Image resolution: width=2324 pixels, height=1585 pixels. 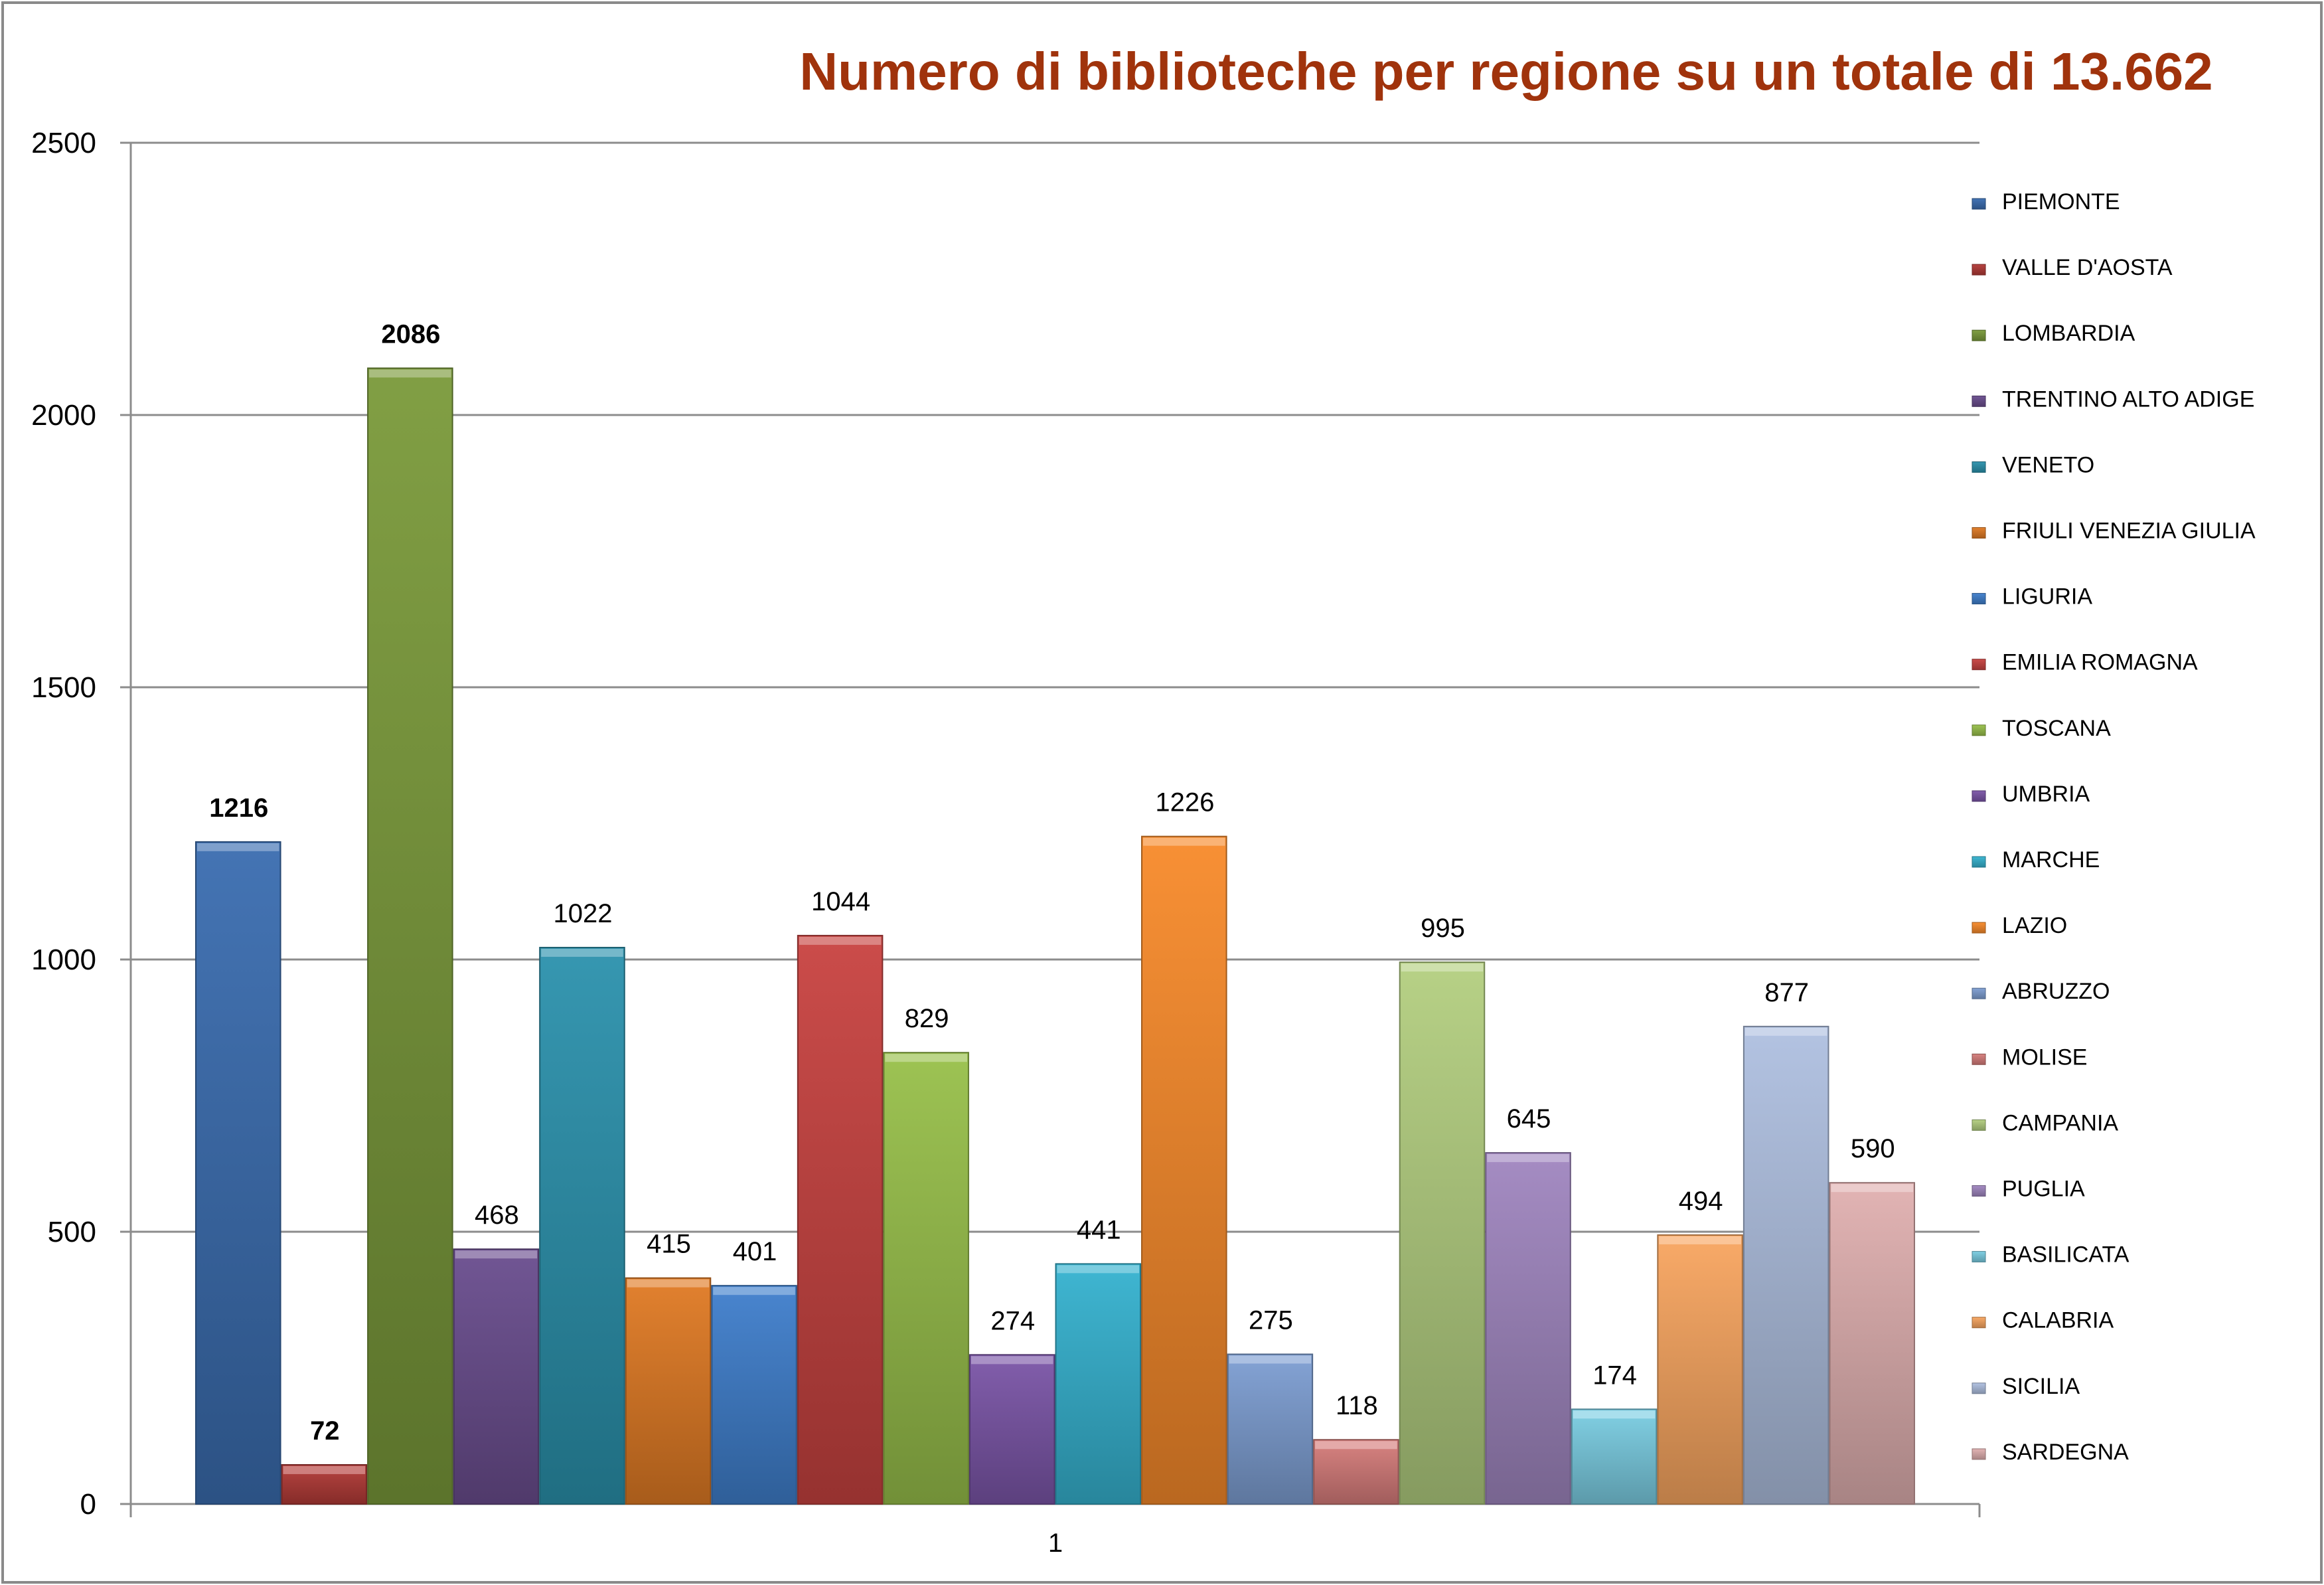 I want to click on data-label: 1226, so click(x=1184, y=802).